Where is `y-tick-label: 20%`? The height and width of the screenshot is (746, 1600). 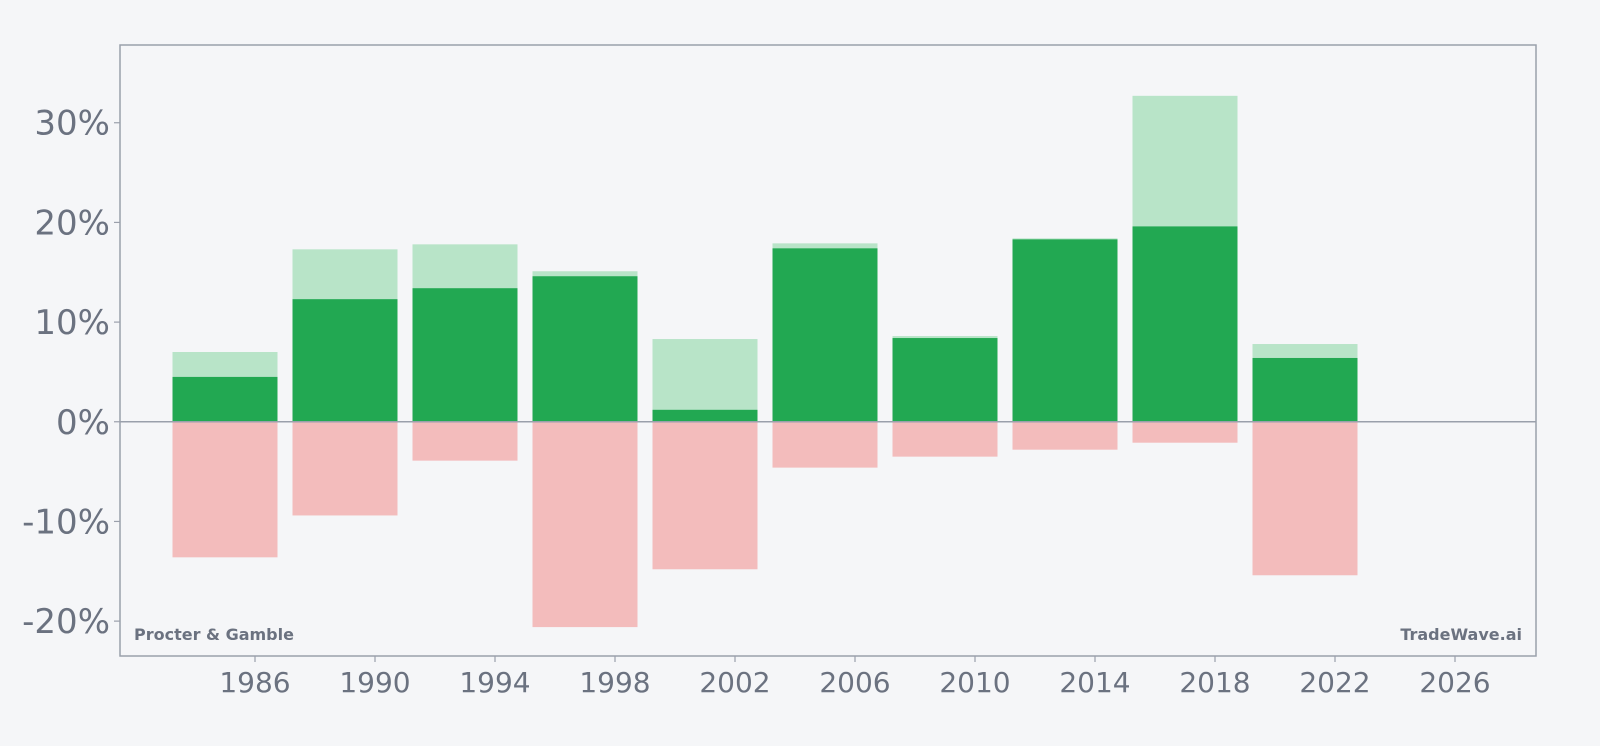 y-tick-label: 20% is located at coordinates (72, 223).